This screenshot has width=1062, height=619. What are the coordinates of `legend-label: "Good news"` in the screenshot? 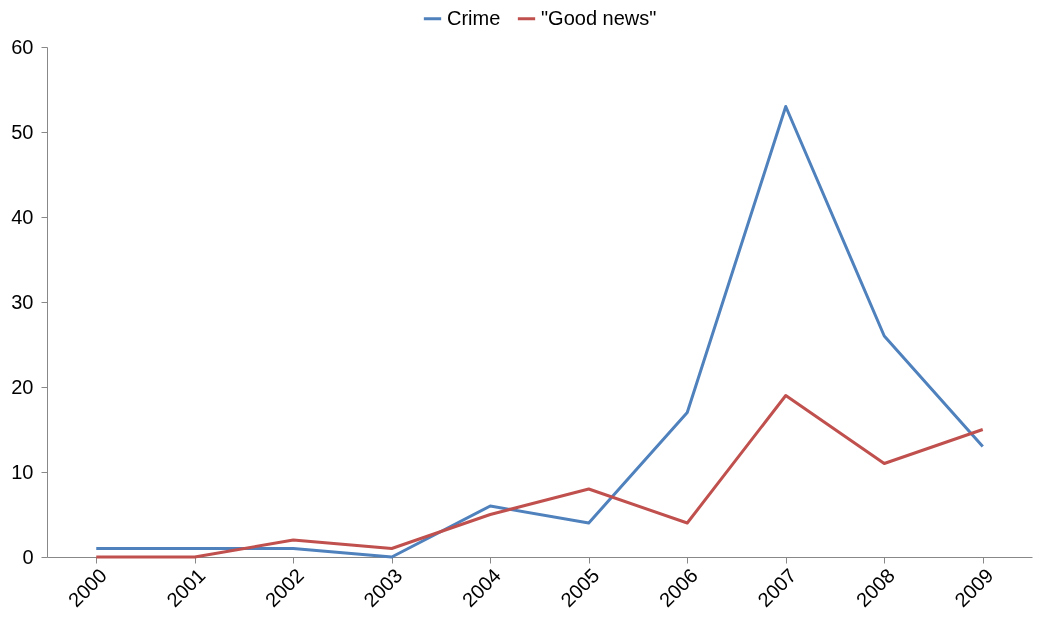 It's located at (599, 17).